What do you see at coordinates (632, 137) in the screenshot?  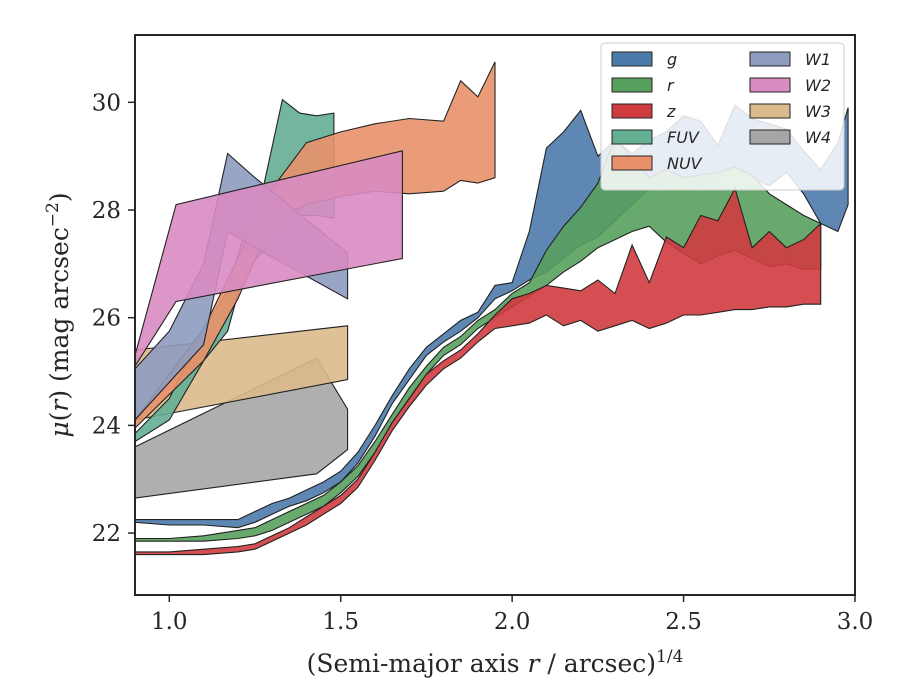 I see `legend-swatch-fuv` at bounding box center [632, 137].